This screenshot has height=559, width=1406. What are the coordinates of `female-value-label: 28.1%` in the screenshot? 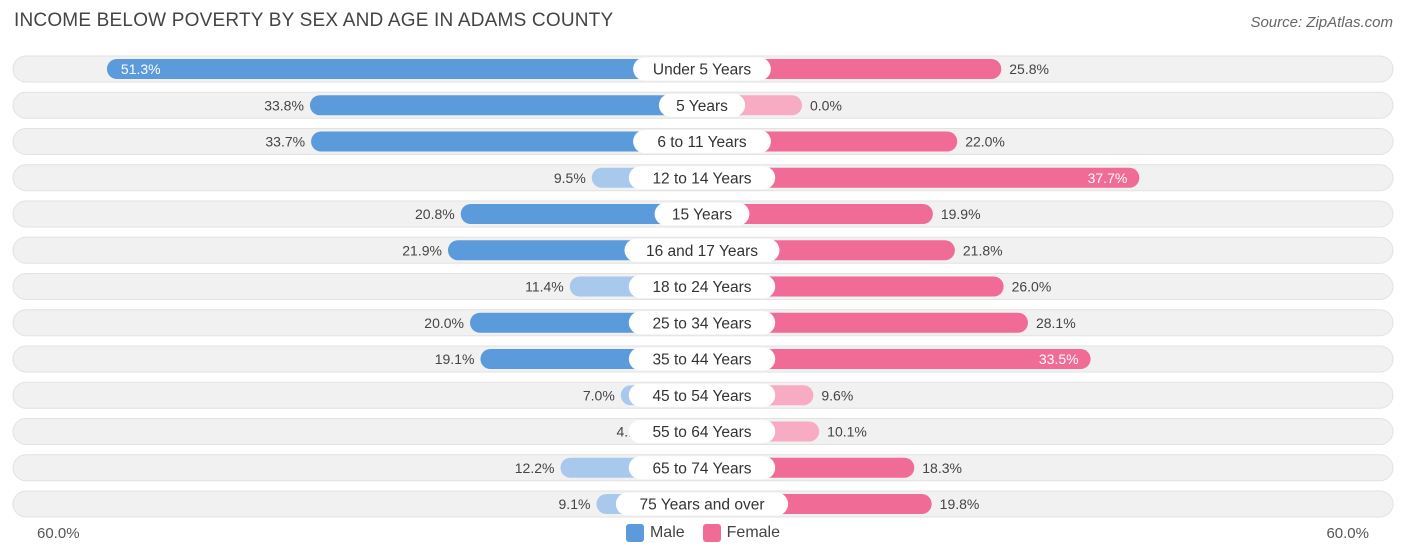 It's located at (1056, 323).